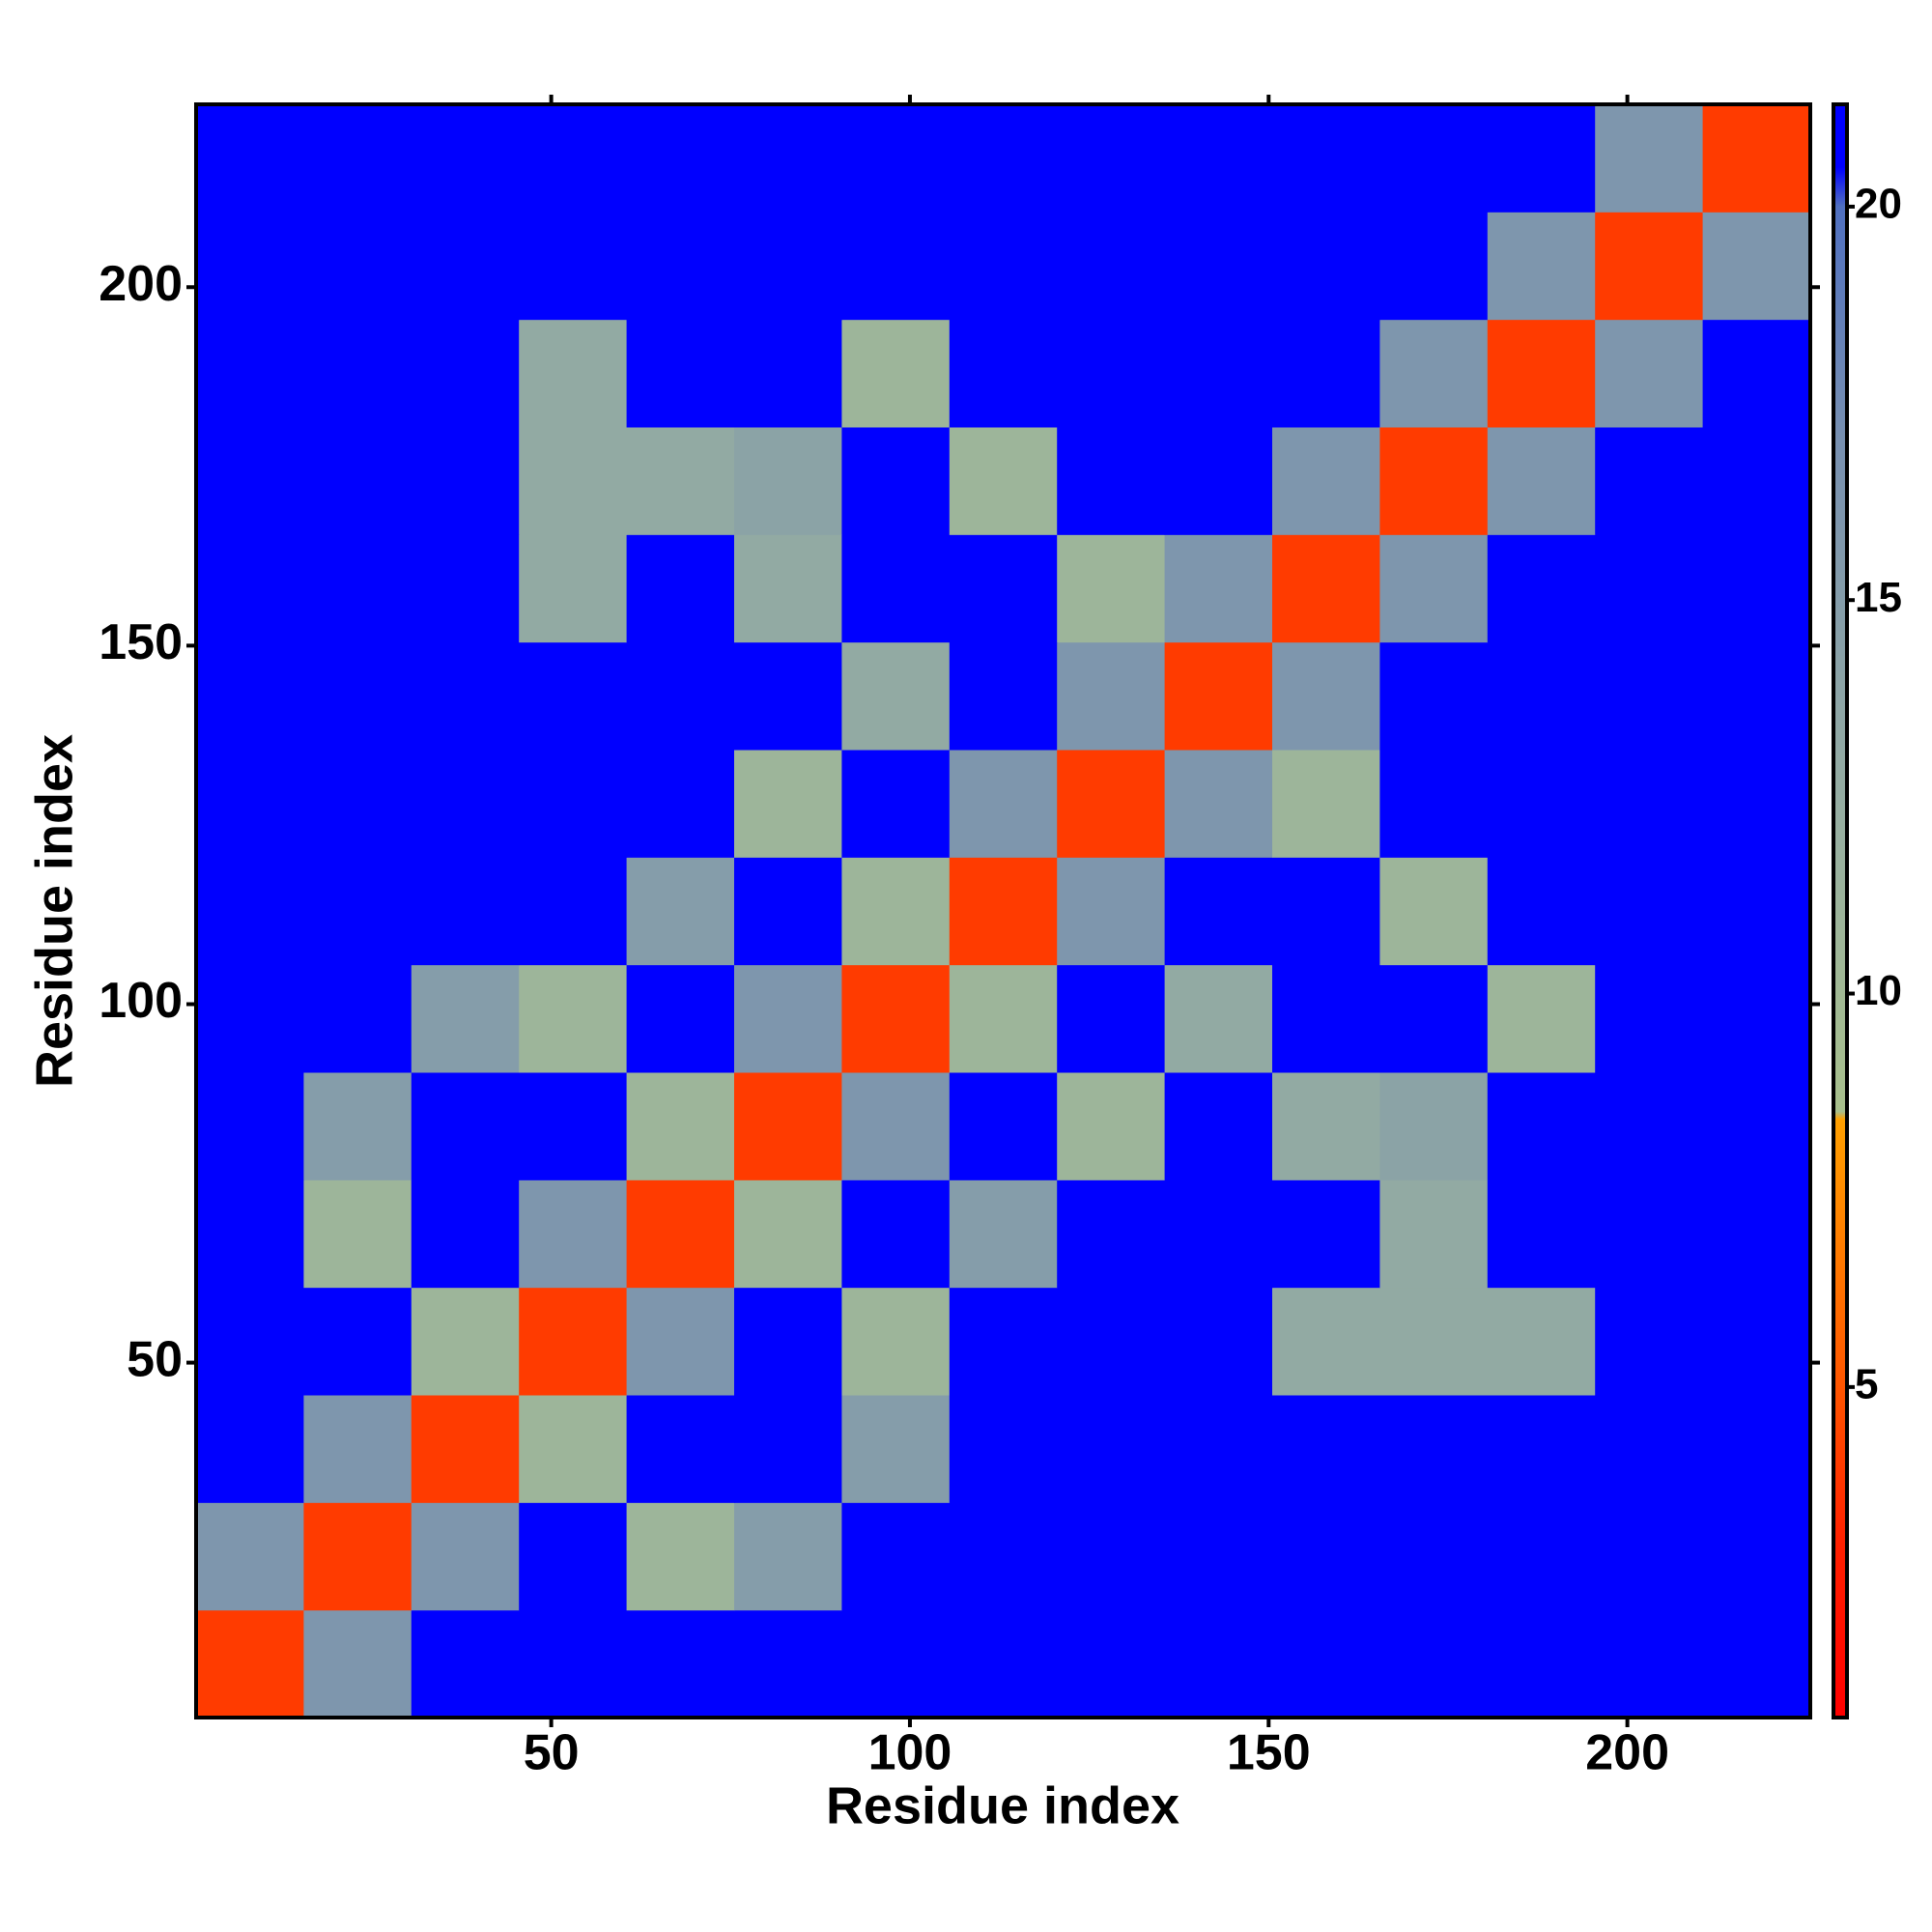  I want to click on y-tick-label: 100, so click(141, 1001).